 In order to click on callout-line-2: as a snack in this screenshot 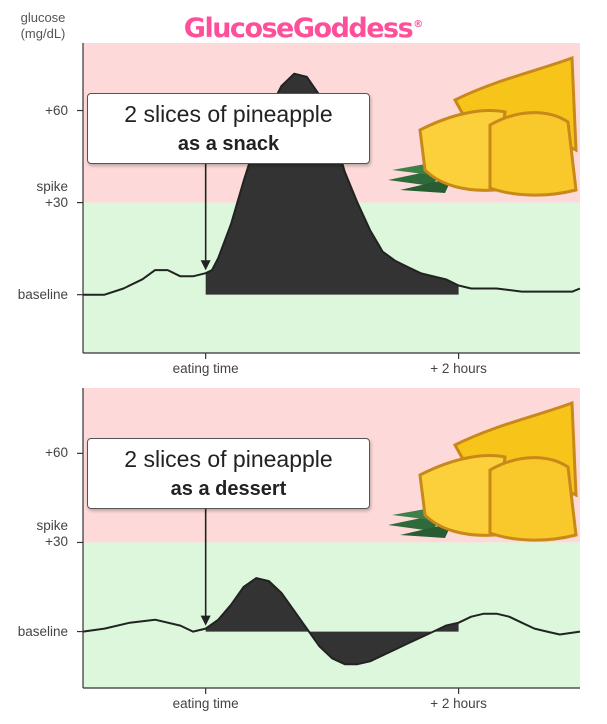, I will do `click(228, 144)`.